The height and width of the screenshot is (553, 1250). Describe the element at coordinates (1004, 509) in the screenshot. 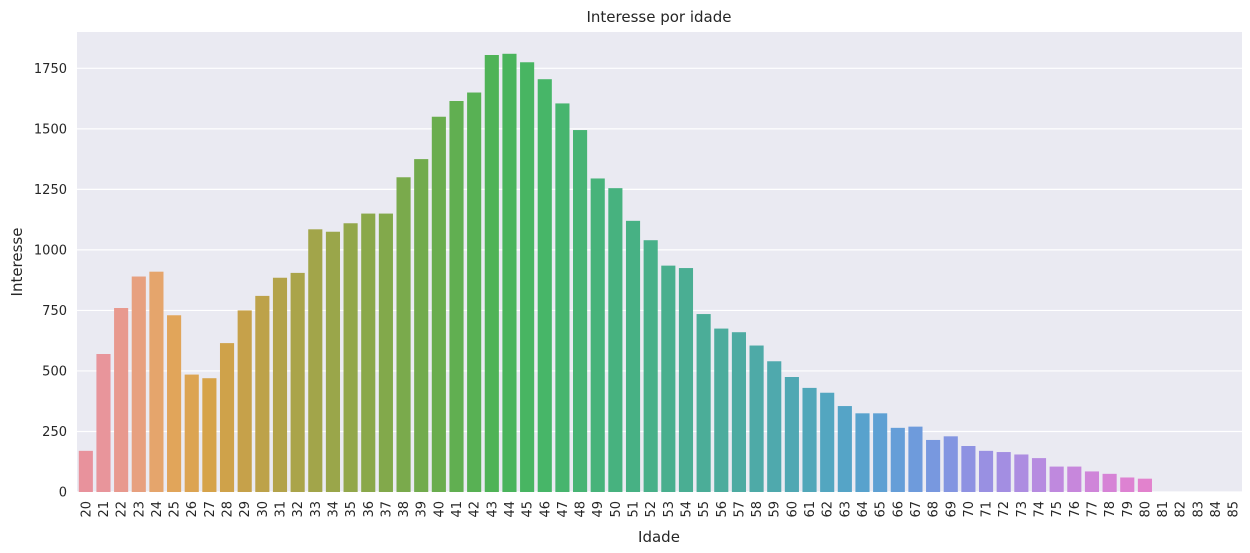

I see `x-tick-label: 72` at that location.